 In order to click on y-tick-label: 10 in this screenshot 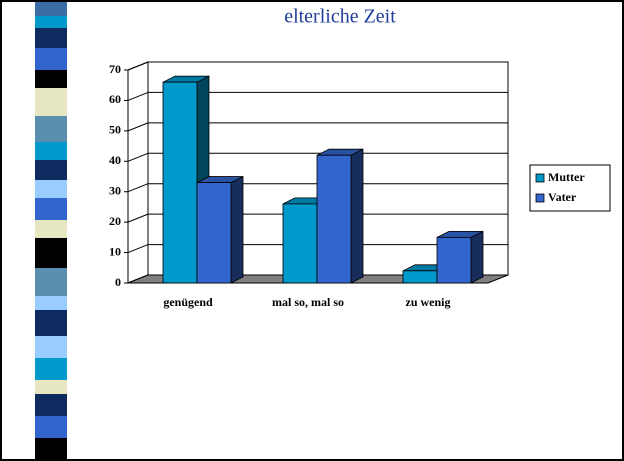, I will do `click(115, 251)`.